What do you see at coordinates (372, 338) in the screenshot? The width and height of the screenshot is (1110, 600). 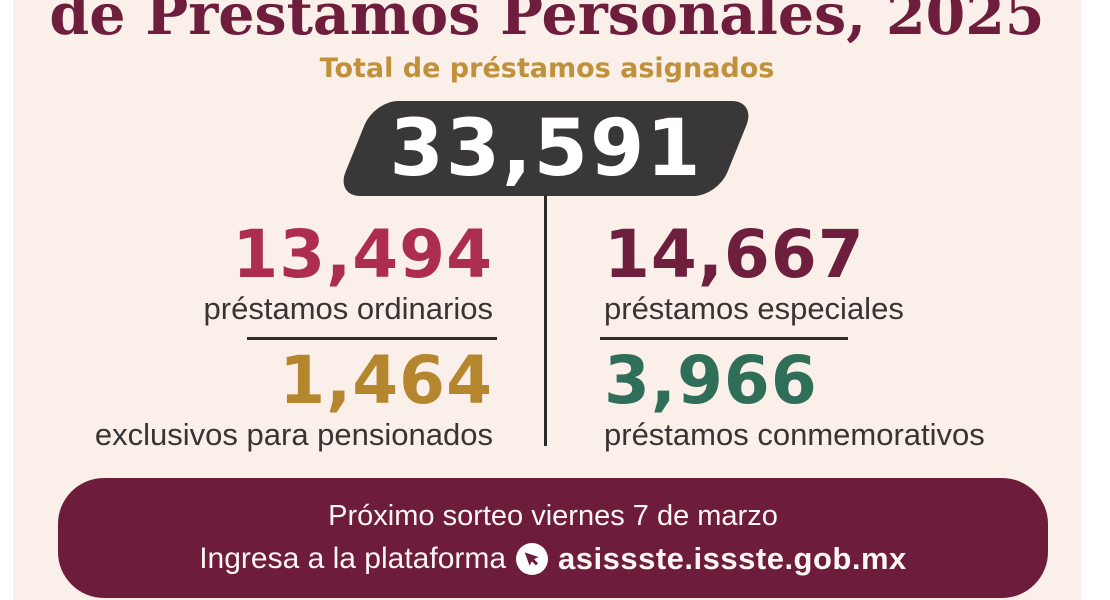 I see `left-column-divider` at bounding box center [372, 338].